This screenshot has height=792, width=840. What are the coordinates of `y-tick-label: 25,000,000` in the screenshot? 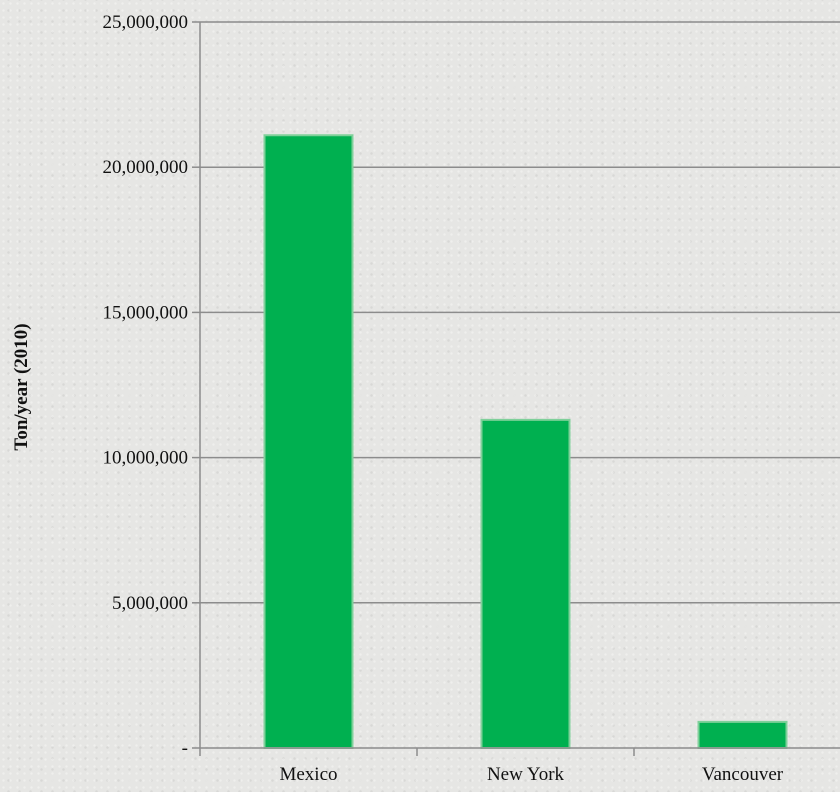 It's located at (146, 22).